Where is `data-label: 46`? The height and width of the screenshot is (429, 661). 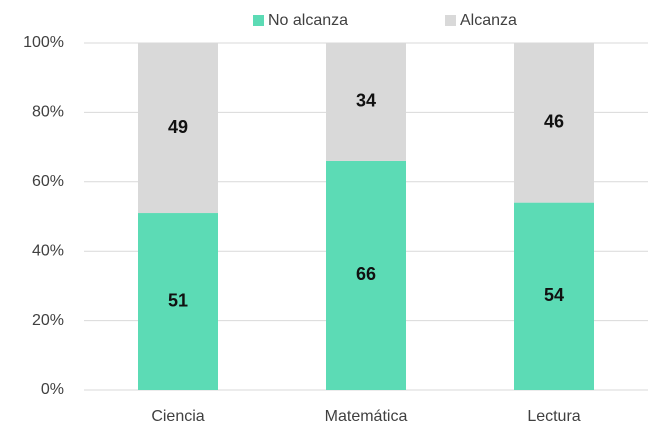
data-label: 46 is located at coordinates (554, 122).